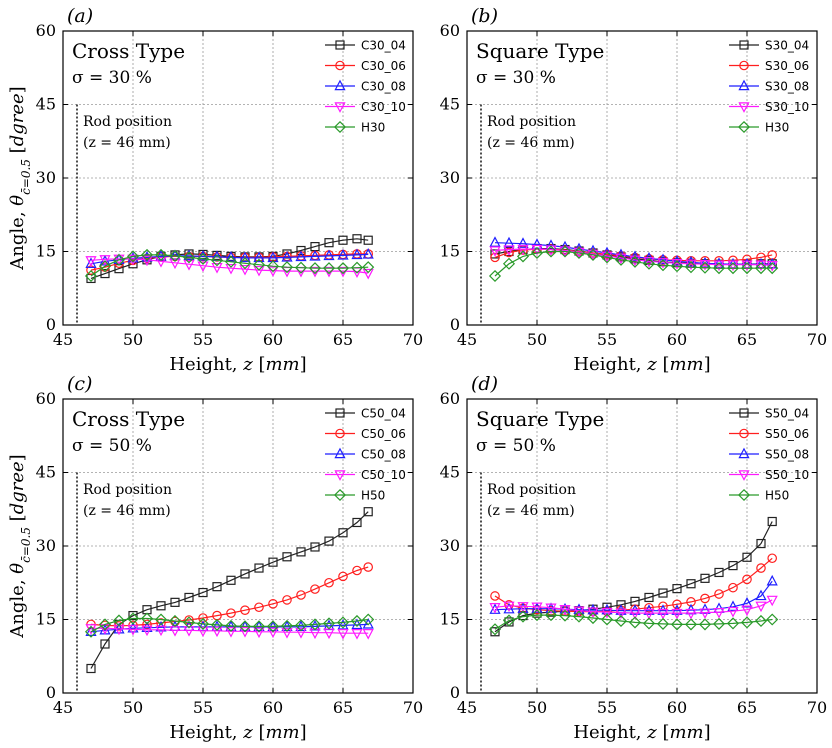  Describe the element at coordinates (112, 78) in the screenshot. I see `sigma-label: σ = 30 %` at that location.